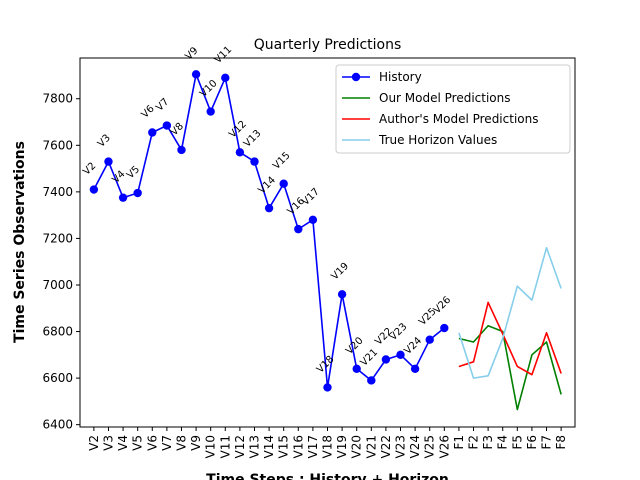 This screenshot has width=640, height=480. I want to click on y-tick-label: 6600, so click(57, 378).